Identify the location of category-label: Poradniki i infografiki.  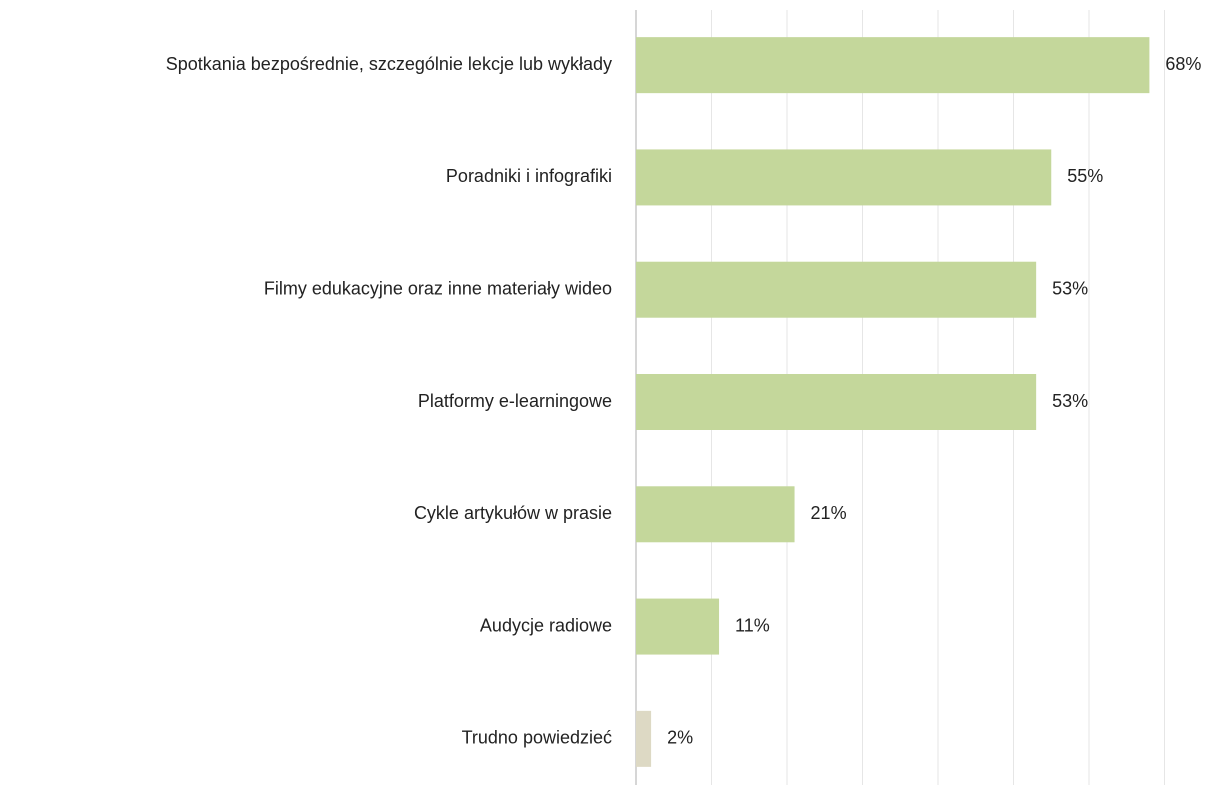
(529, 176).